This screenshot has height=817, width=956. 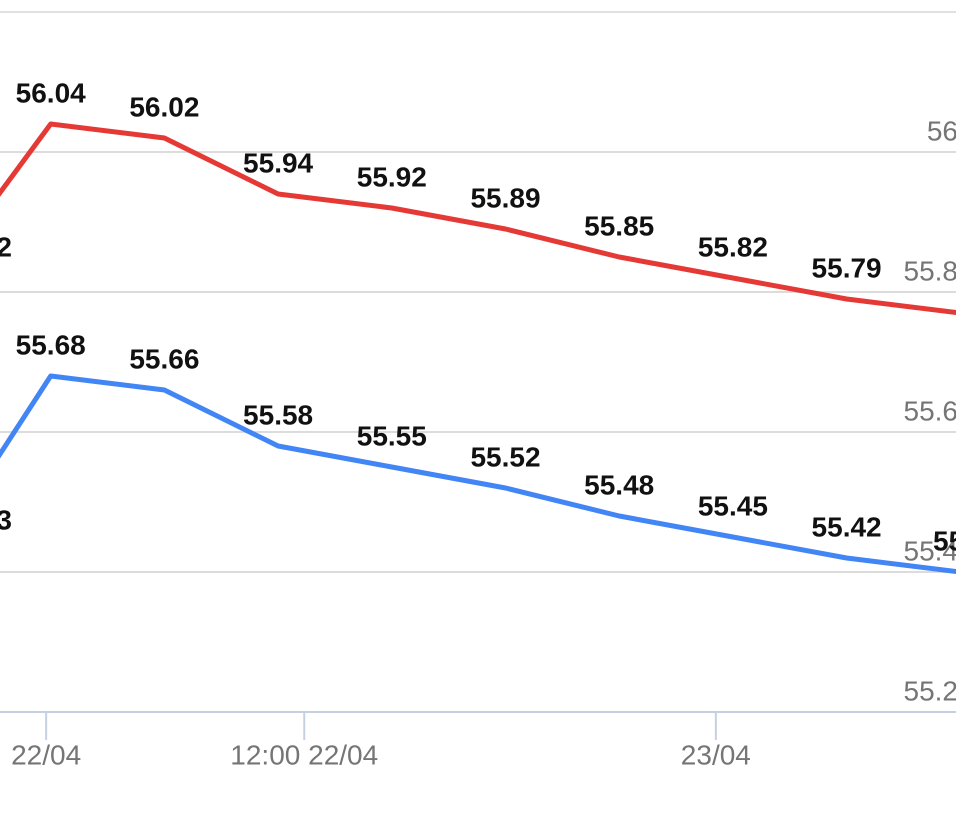 What do you see at coordinates (930, 410) in the screenshot?
I see `y-tick-label: 55.6` at bounding box center [930, 410].